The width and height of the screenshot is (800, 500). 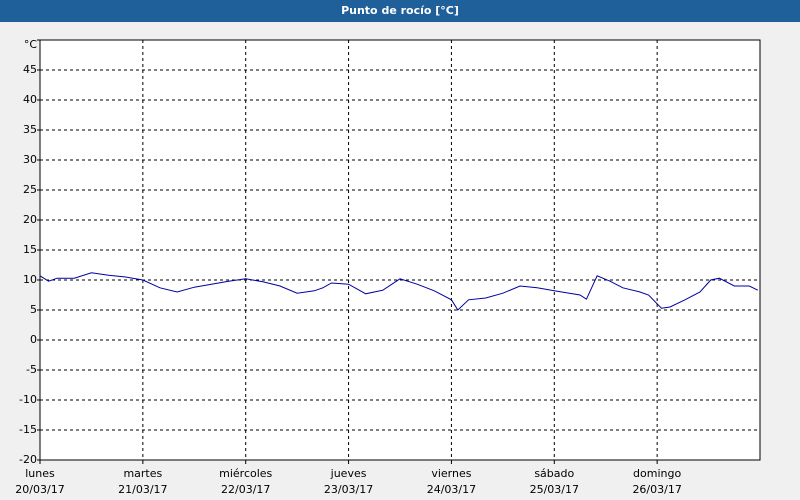 What do you see at coordinates (40, 473) in the screenshot?
I see `x-tick-label: lunes` at bounding box center [40, 473].